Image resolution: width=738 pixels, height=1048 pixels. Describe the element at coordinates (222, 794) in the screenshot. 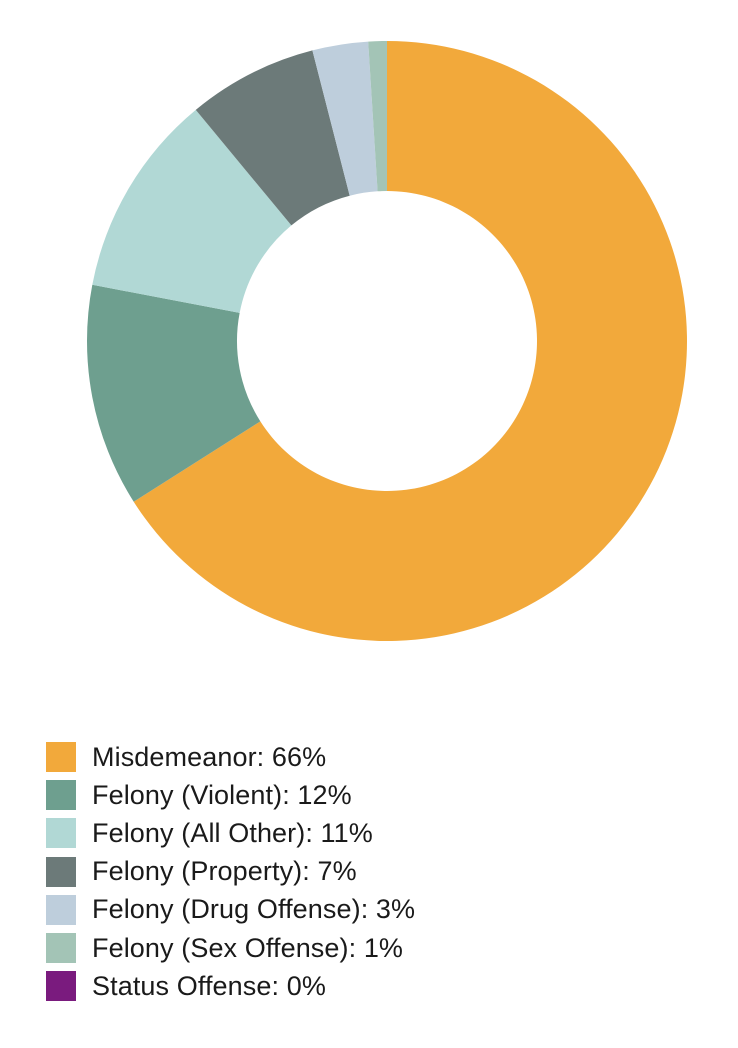

I see `legend-label: Felony (Violent): 12%` at that location.